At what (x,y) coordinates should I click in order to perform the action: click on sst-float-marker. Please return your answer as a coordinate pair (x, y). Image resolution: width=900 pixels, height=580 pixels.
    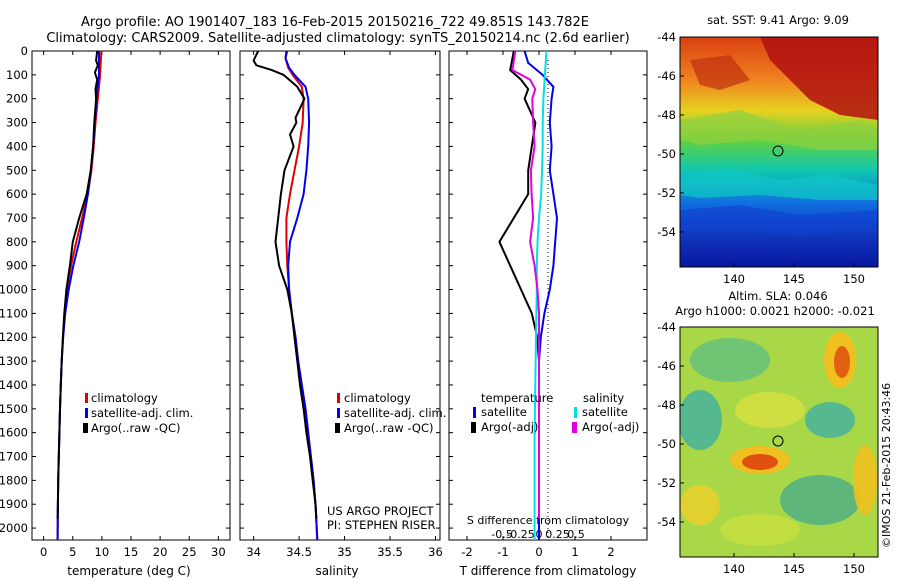
    Looking at the image, I should click on (778, 151).